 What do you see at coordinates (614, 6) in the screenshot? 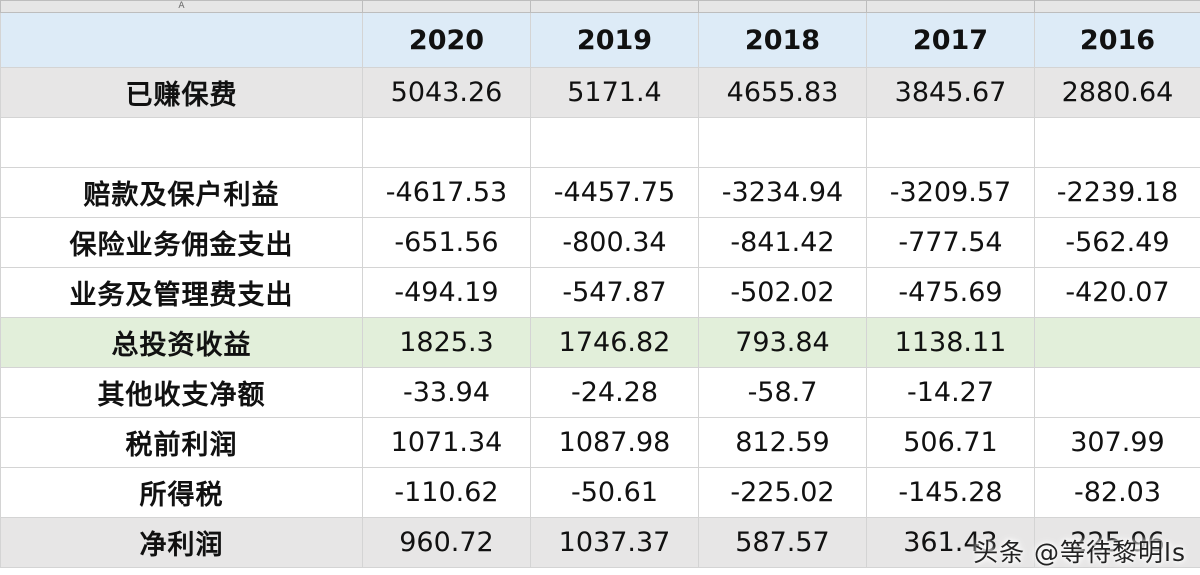
I see `column-header-c` at bounding box center [614, 6].